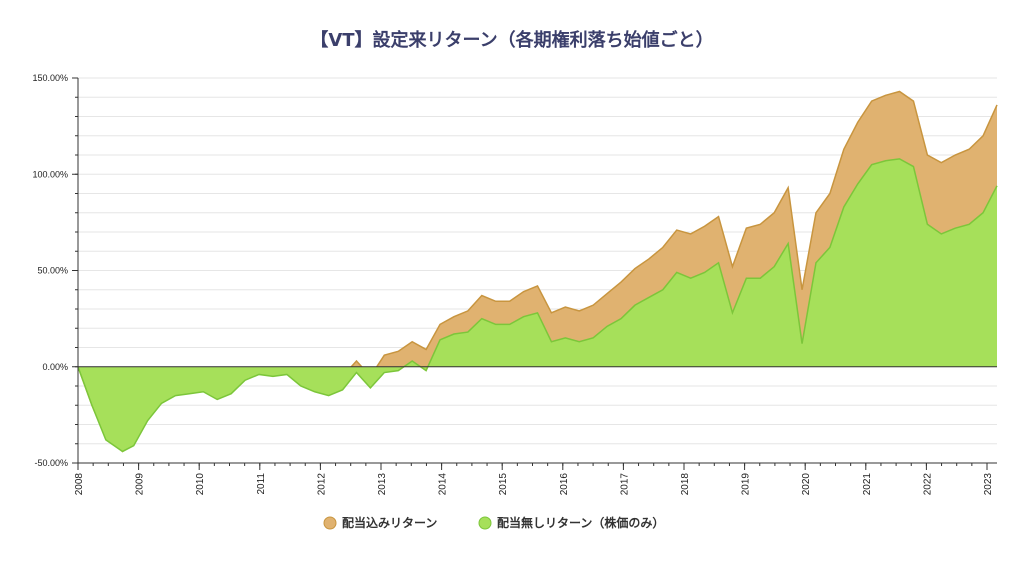  What do you see at coordinates (321, 484) in the screenshot?
I see `x-tick-label: 2012` at bounding box center [321, 484].